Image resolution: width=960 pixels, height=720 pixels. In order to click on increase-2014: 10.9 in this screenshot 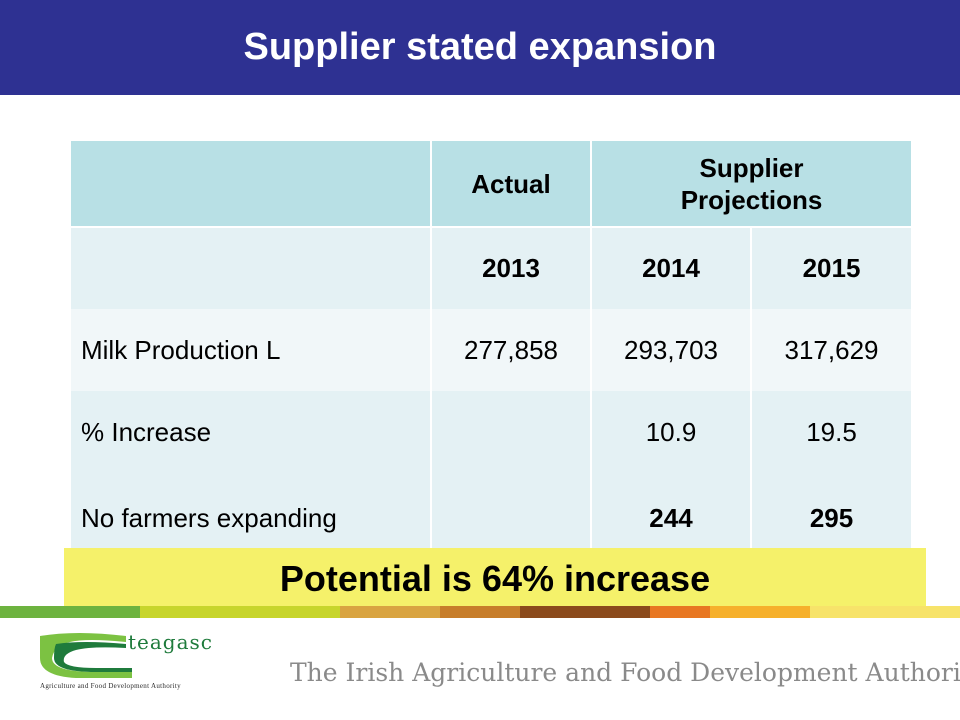, I will do `click(671, 432)`.